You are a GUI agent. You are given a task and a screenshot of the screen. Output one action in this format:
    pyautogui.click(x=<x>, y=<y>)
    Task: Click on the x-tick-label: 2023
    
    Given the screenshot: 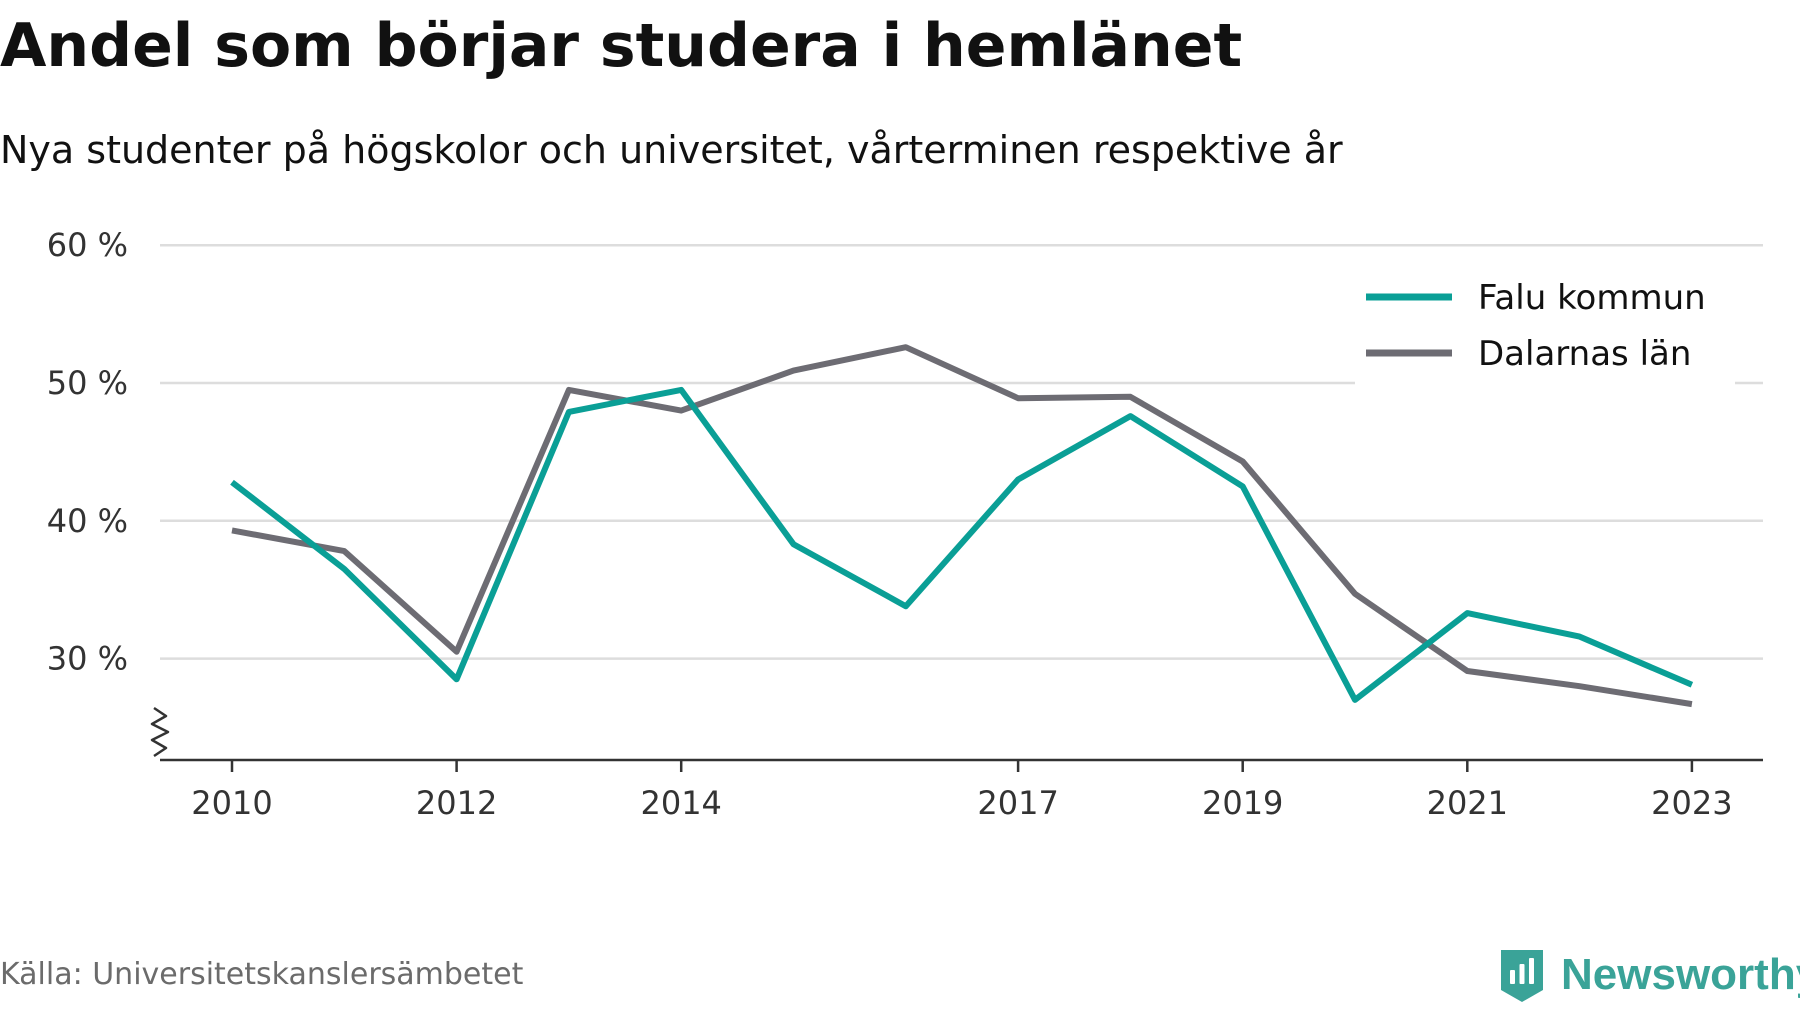 What is the action you would take?
    pyautogui.click(x=1691, y=803)
    